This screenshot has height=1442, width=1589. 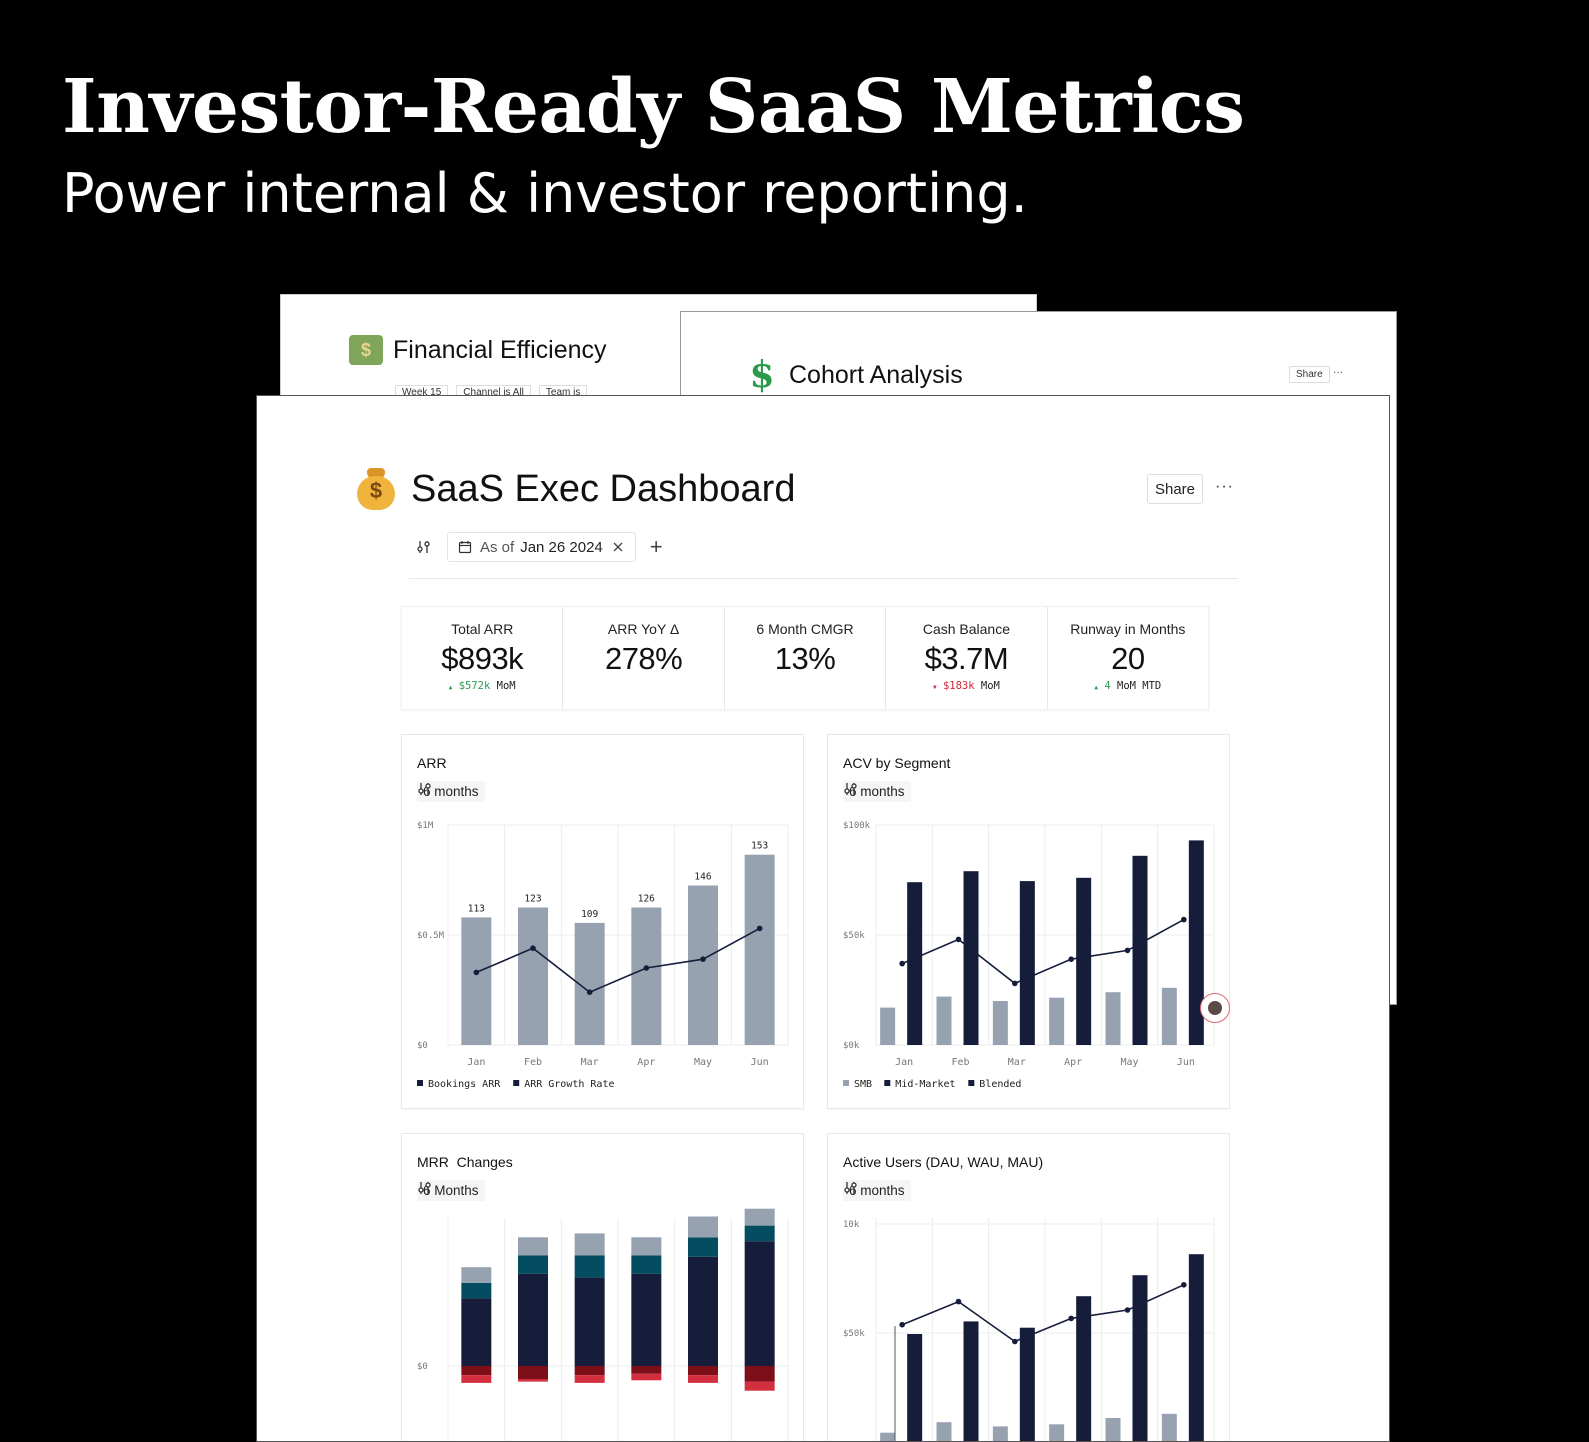 I want to click on more-options-button: ···, so click(x=1224, y=486).